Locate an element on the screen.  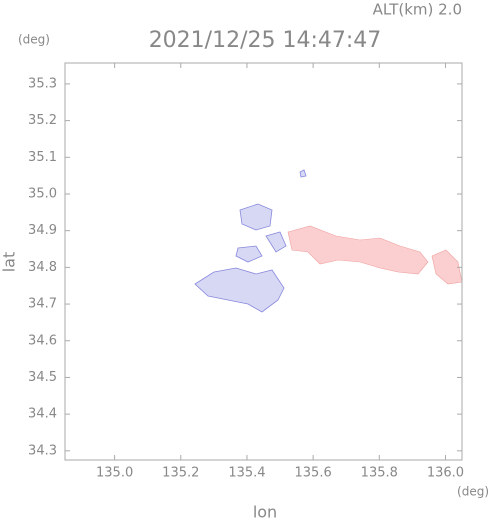
y-unit: (deg) is located at coordinates (34, 40).